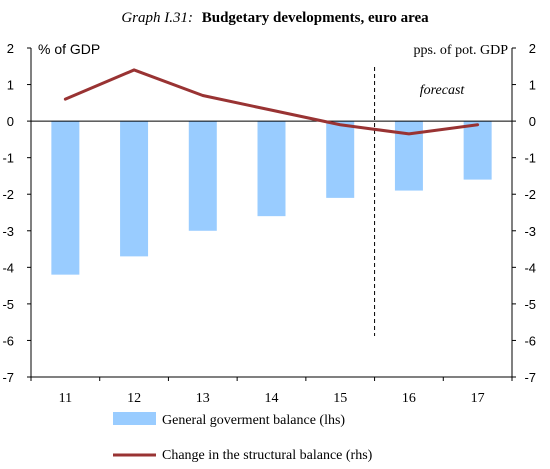 Image resolution: width=550 pixels, height=469 pixels. Describe the element at coordinates (530, 231) in the screenshot. I see `y-tick-label-right: -3` at that location.